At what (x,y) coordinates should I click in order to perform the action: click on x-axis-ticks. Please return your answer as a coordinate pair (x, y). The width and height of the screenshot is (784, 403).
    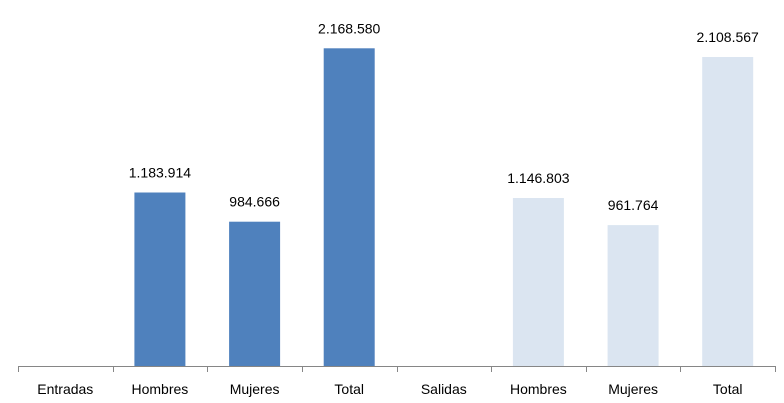
    Looking at the image, I should click on (397, 369).